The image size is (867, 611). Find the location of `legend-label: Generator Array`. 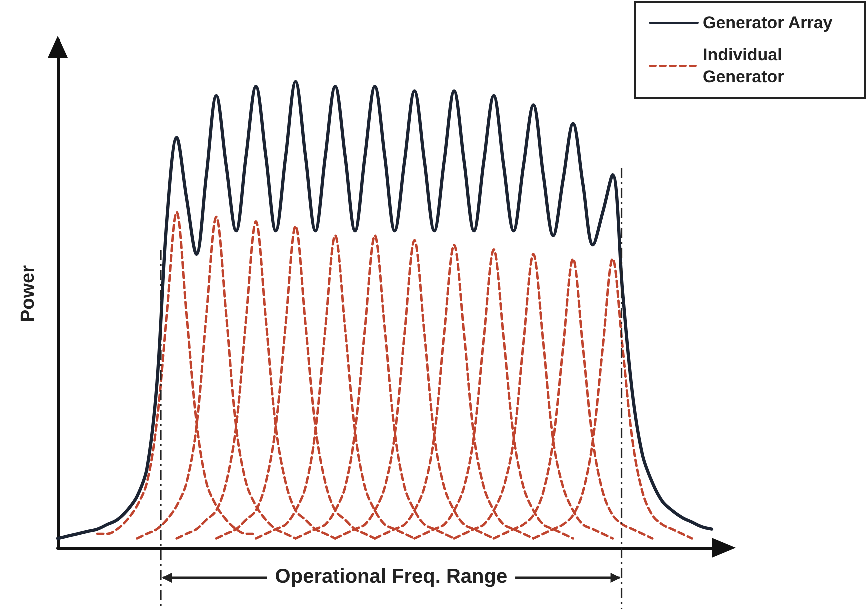

legend-label: Generator Array is located at coordinates (768, 23).